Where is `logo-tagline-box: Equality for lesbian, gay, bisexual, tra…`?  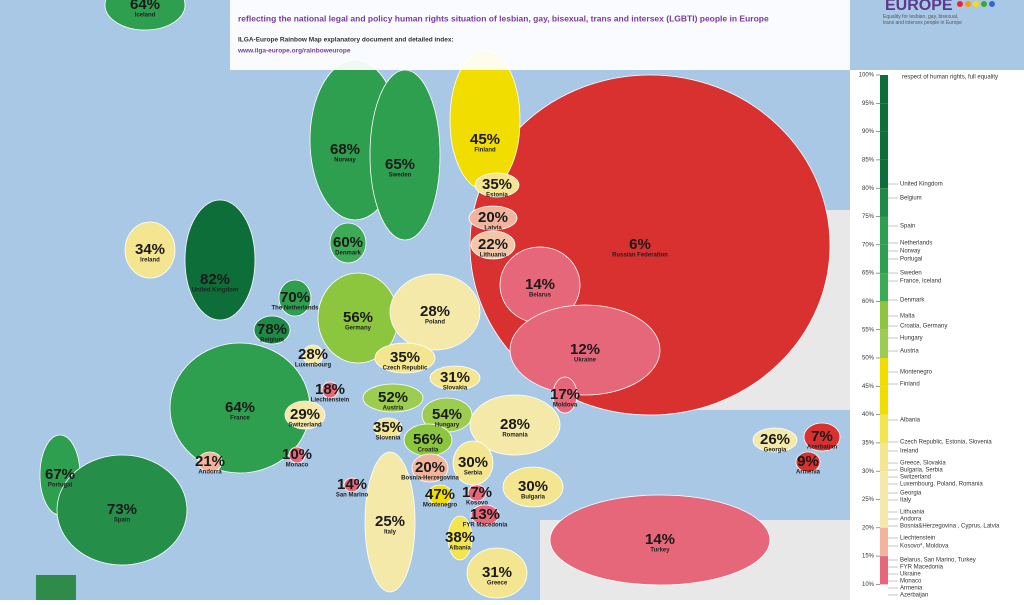 logo-tagline-box: Equality for lesbian, gay, bisexual, tra… is located at coordinates (922, 20).